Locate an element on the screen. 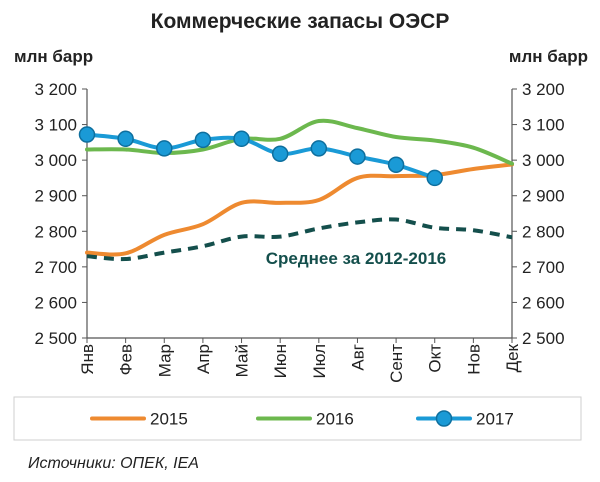 This screenshot has width=600, height=482. left-tick-label: 2 700 is located at coordinates (55, 267).